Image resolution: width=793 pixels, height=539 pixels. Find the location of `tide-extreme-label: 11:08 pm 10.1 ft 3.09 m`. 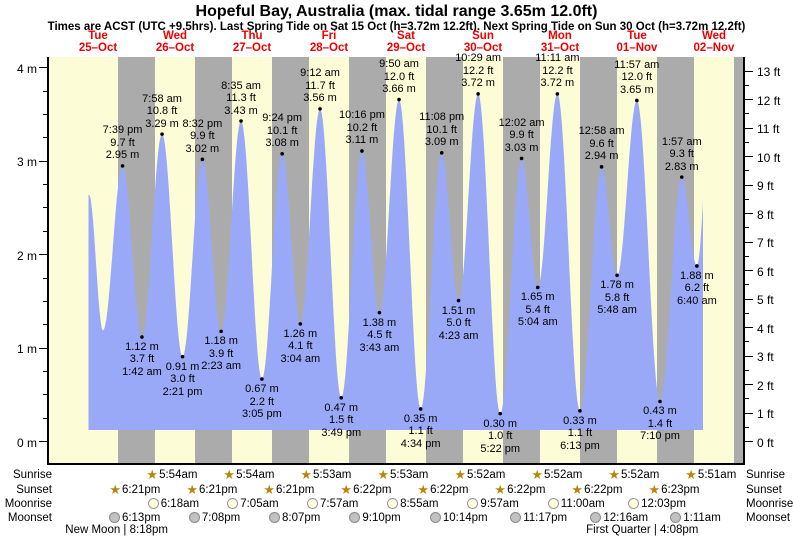

tide-extreme-label: 11:08 pm 10.1 ft 3.09 m is located at coordinates (442, 130).